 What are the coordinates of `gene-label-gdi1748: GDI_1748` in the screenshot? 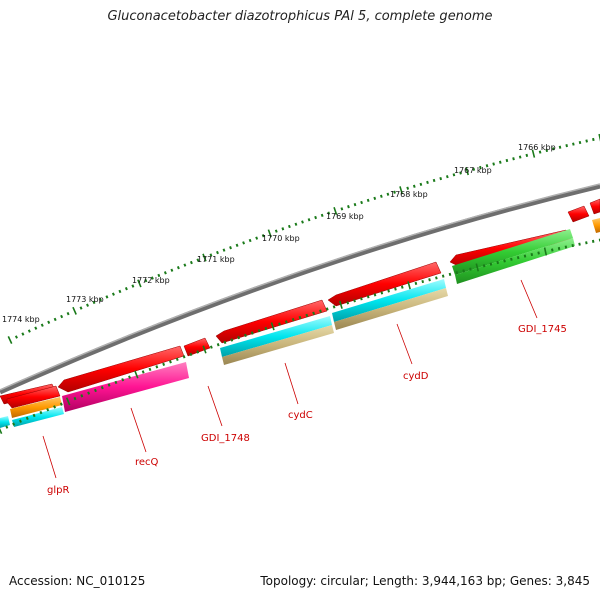 It's located at (225, 438).